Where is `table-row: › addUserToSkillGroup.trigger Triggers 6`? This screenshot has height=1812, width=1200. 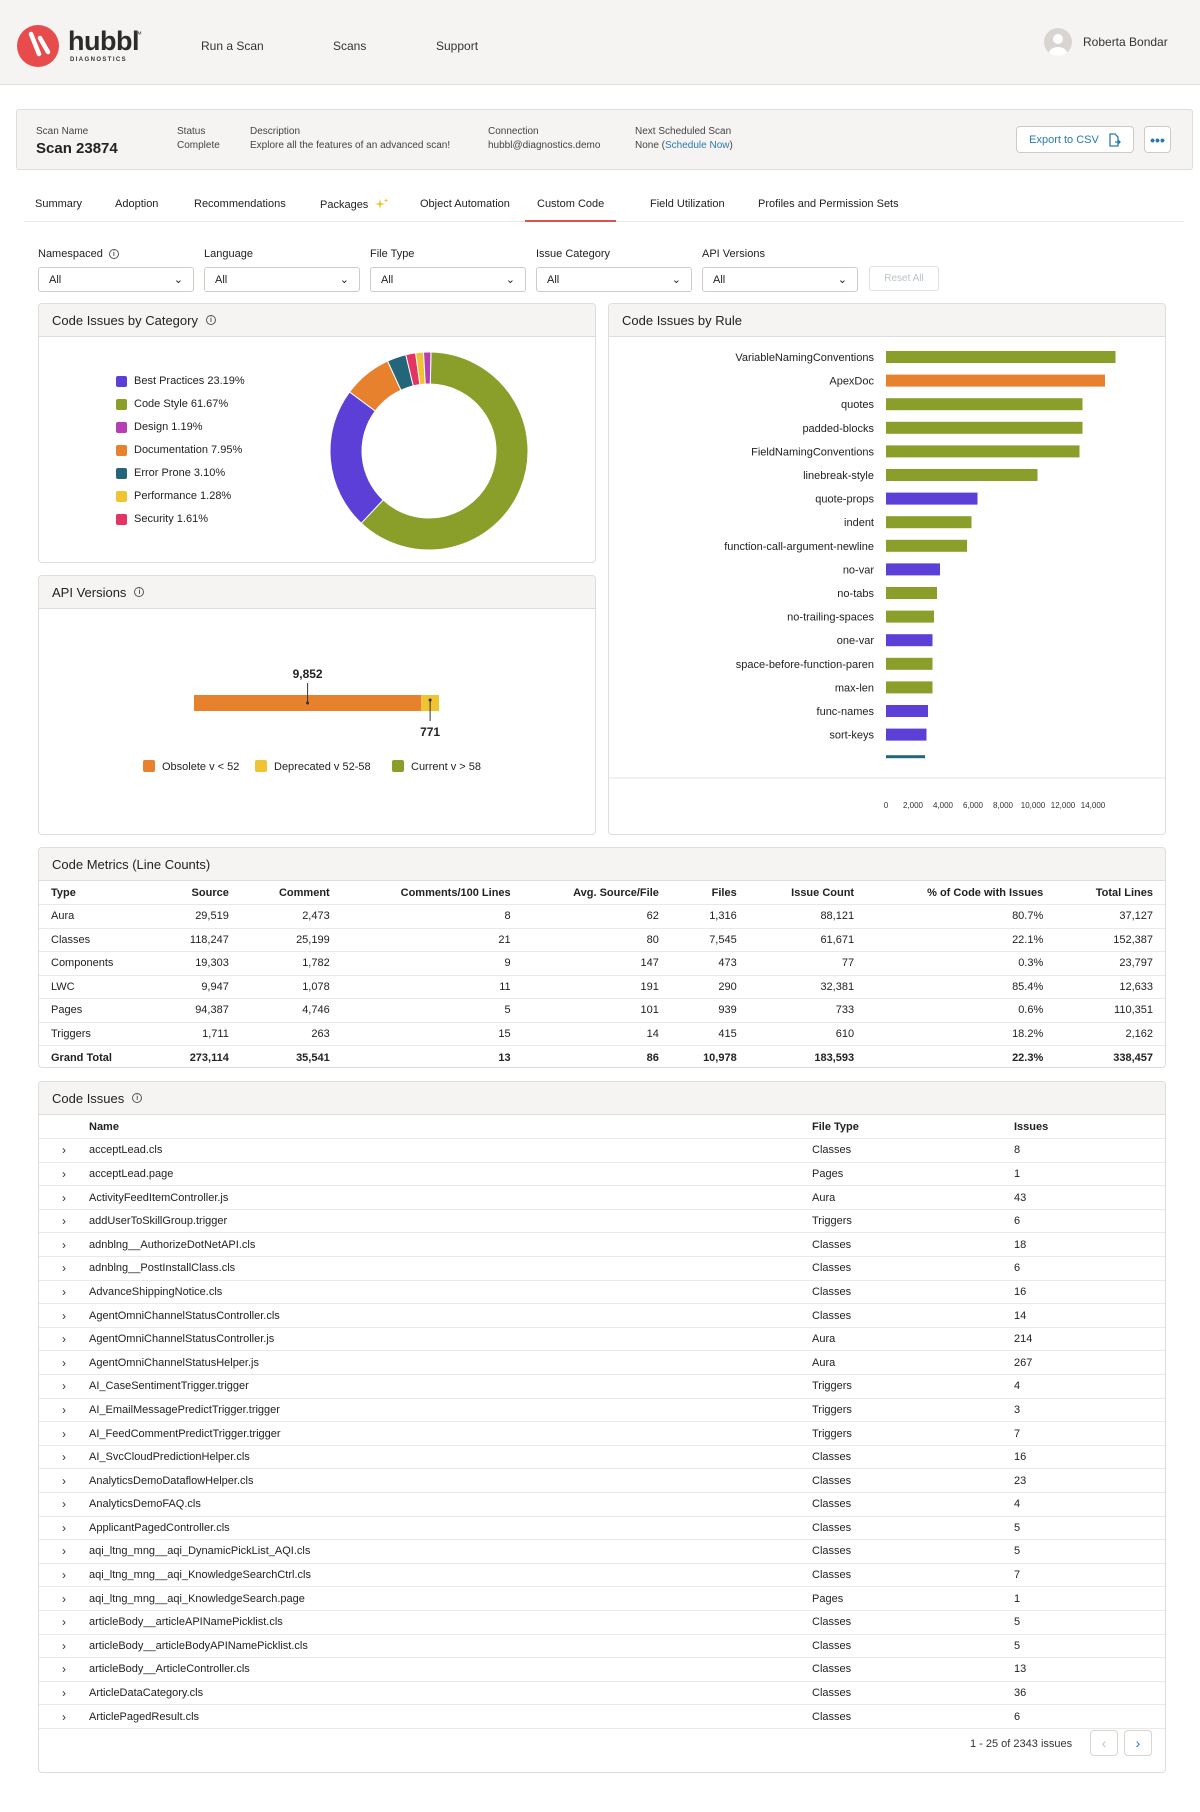
table-row: › addUserToSkillGroup.trigger Triggers 6 is located at coordinates (602, 1221).